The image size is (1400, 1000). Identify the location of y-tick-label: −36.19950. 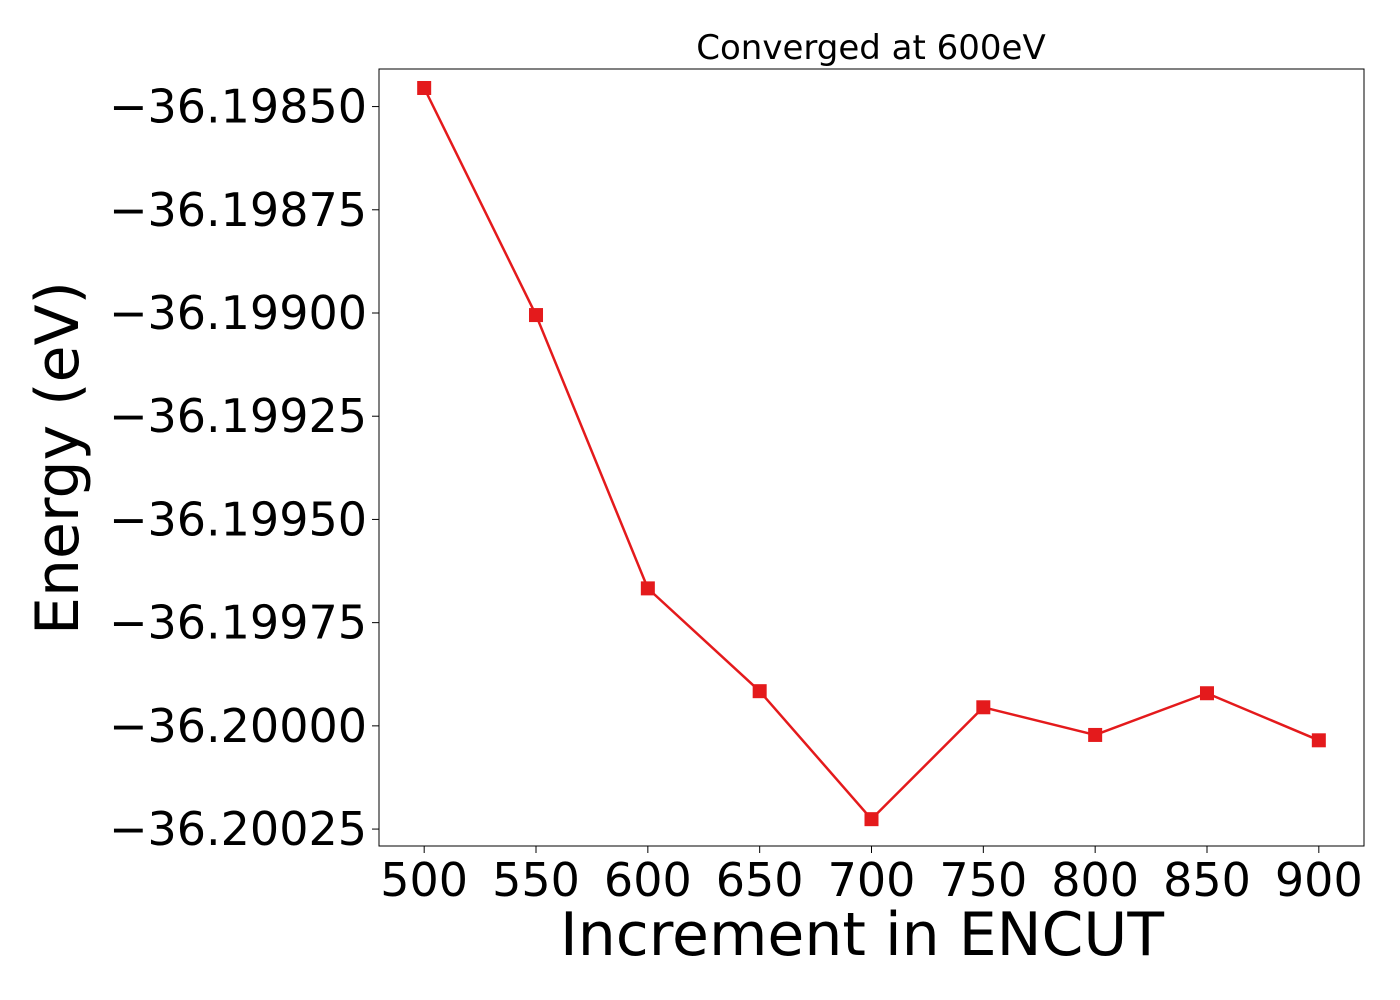
(238, 519).